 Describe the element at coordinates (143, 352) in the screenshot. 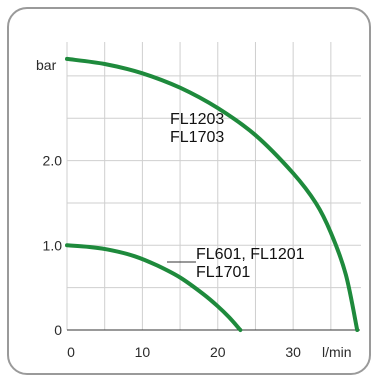

I see `x-tick-label: 10` at that location.